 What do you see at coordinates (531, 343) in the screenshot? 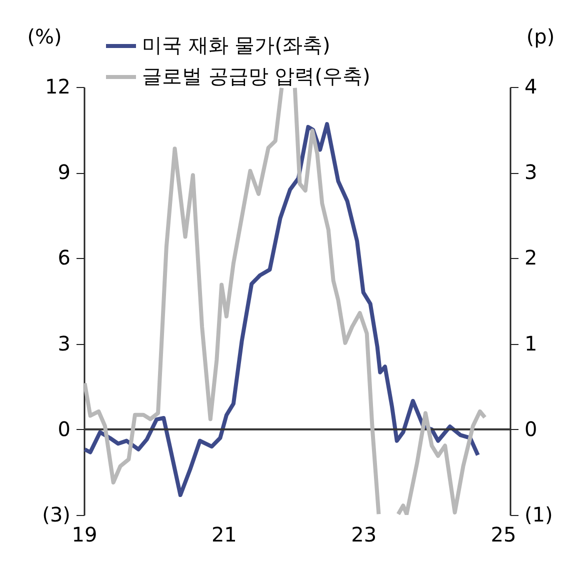
I see `y2-tick-label: 1` at bounding box center [531, 343].